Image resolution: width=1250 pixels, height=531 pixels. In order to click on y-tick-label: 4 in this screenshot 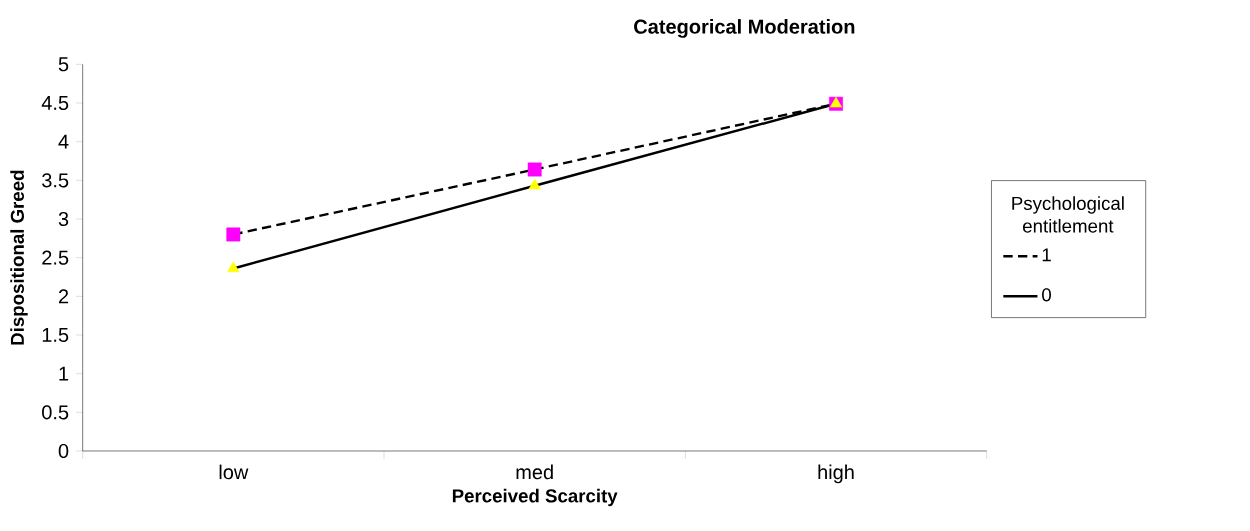, I will do `click(63, 141)`.